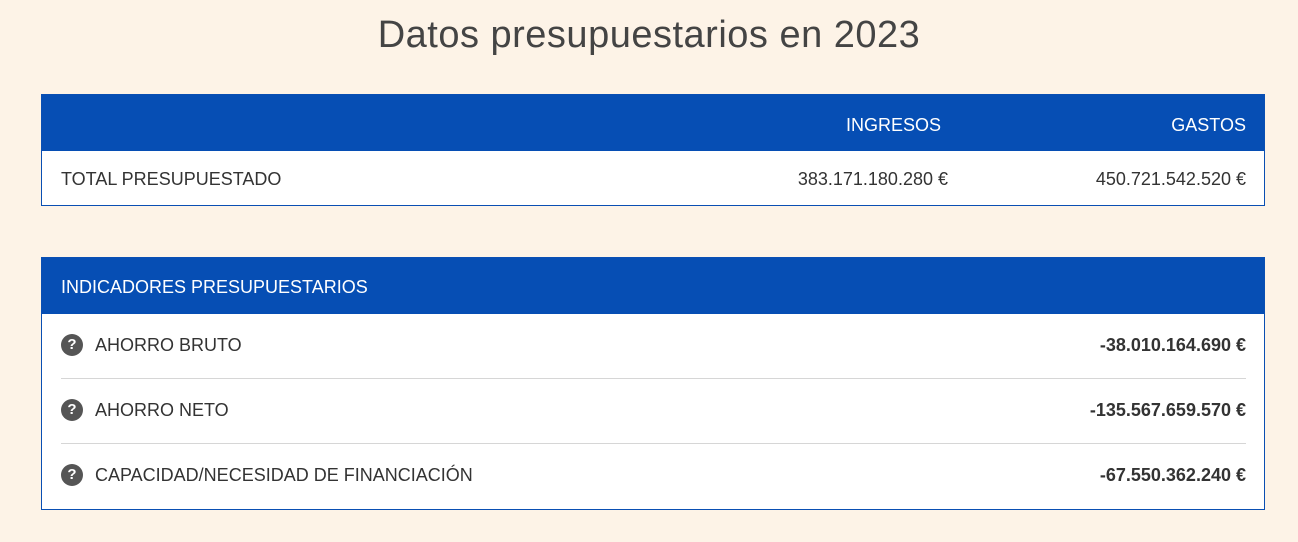  Describe the element at coordinates (653, 123) in the screenshot. I see `totals-header: INGRESOS GASTOS` at that location.